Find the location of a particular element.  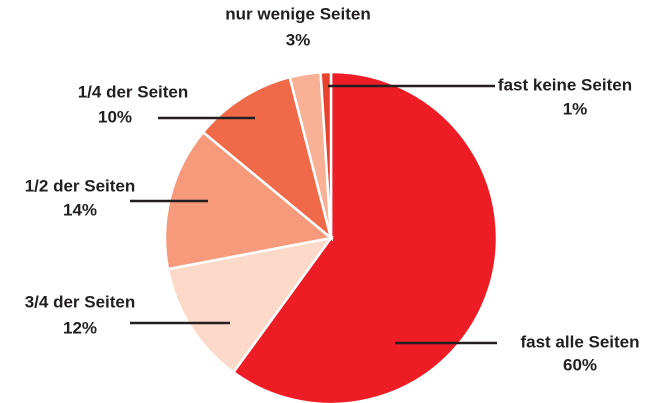

value-label: 10% is located at coordinates (115, 116).